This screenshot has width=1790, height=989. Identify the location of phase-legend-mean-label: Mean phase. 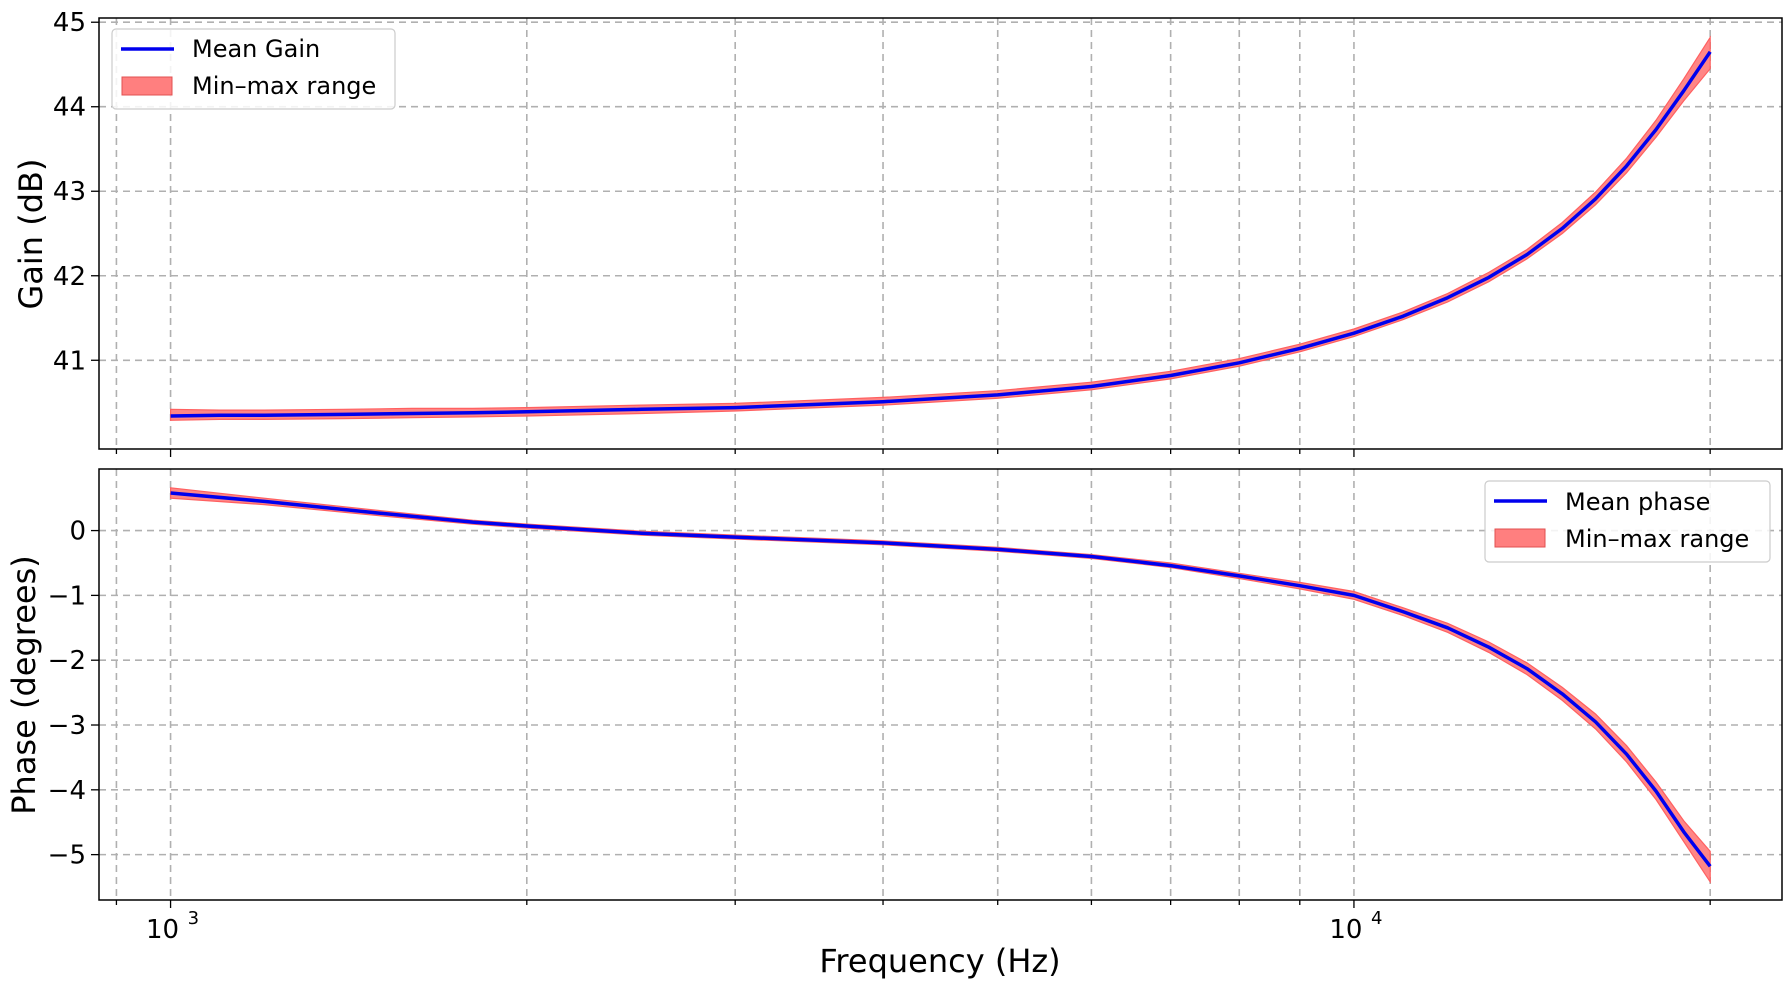
(1637, 502).